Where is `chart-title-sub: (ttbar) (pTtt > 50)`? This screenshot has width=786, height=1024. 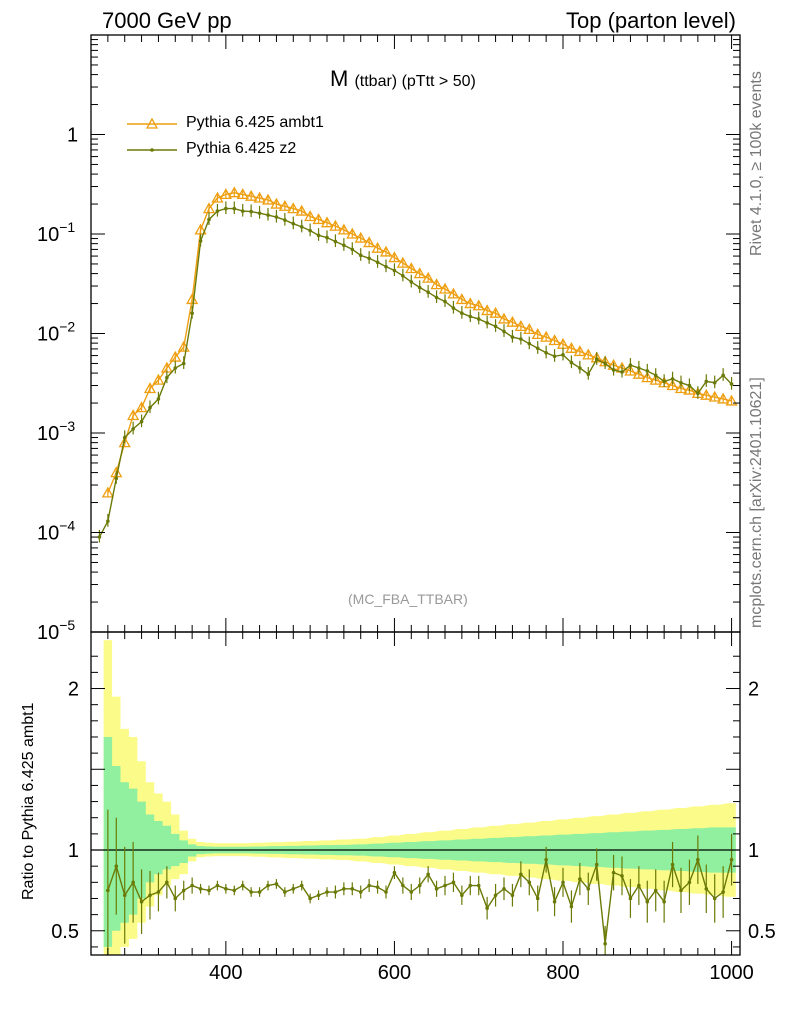
chart-title-sub: (ttbar) (pTtt > 50) is located at coordinates (415, 81).